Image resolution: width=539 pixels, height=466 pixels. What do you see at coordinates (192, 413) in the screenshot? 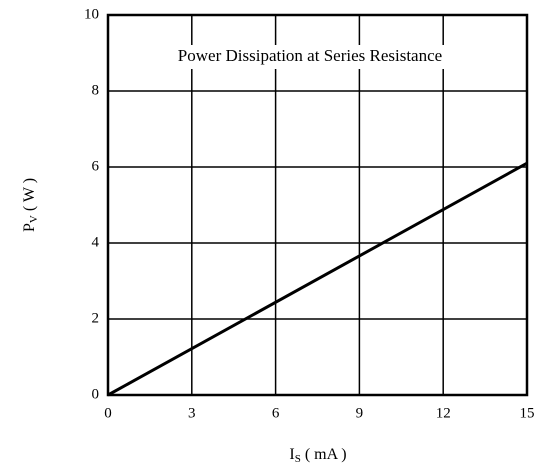
I see `x-tick-label: 3` at bounding box center [192, 413].